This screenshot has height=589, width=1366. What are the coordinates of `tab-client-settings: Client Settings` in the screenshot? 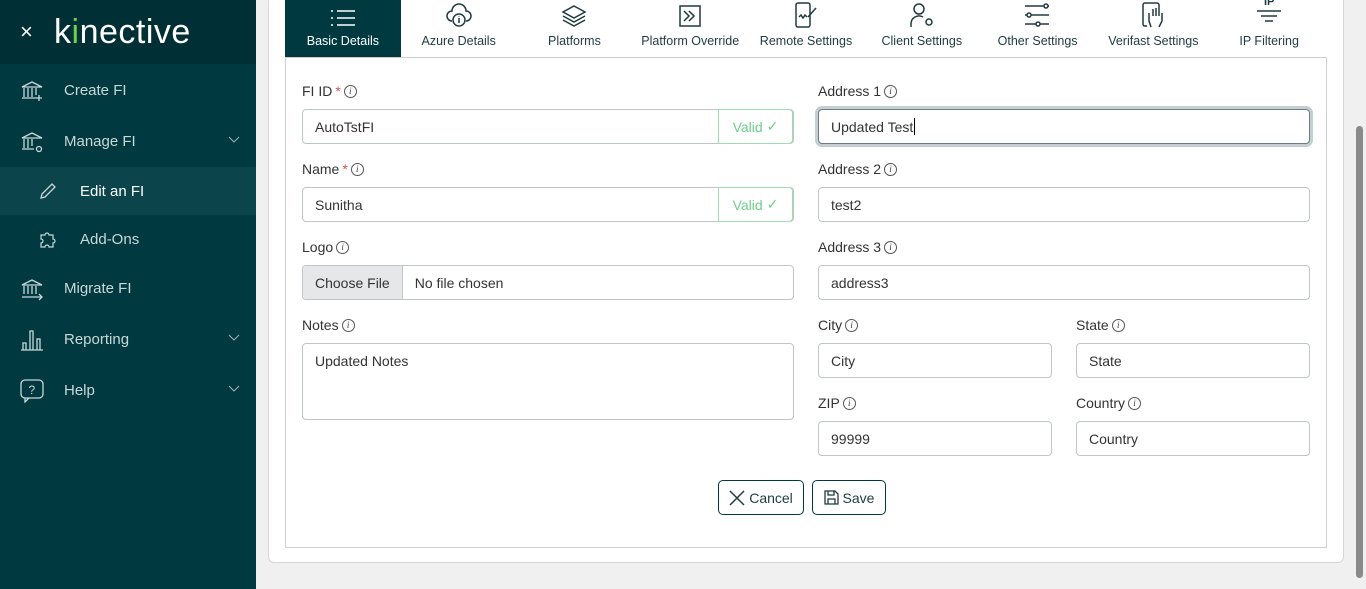 It's located at (922, 28).